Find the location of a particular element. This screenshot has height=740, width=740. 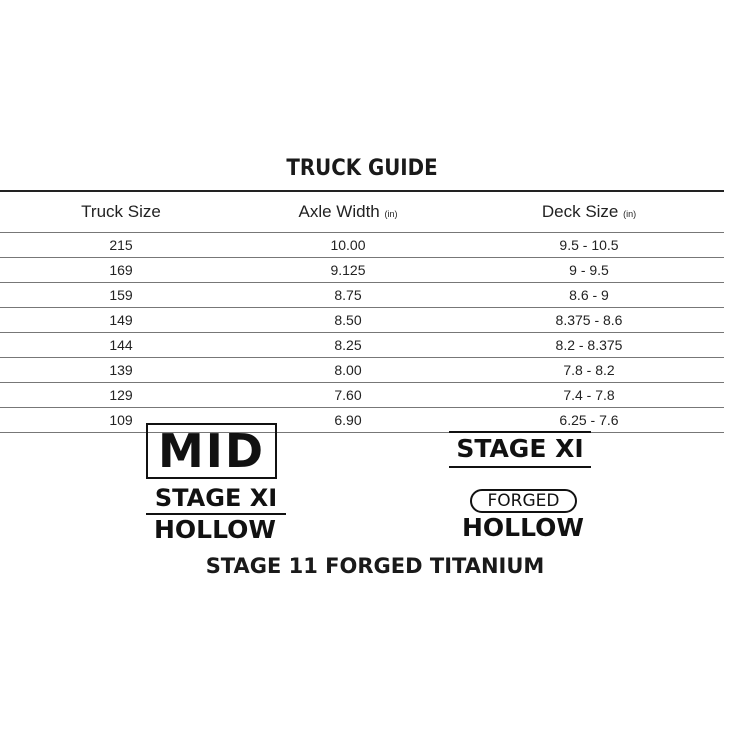

hollow-logo-right: HOLLOW is located at coordinates (523, 527).